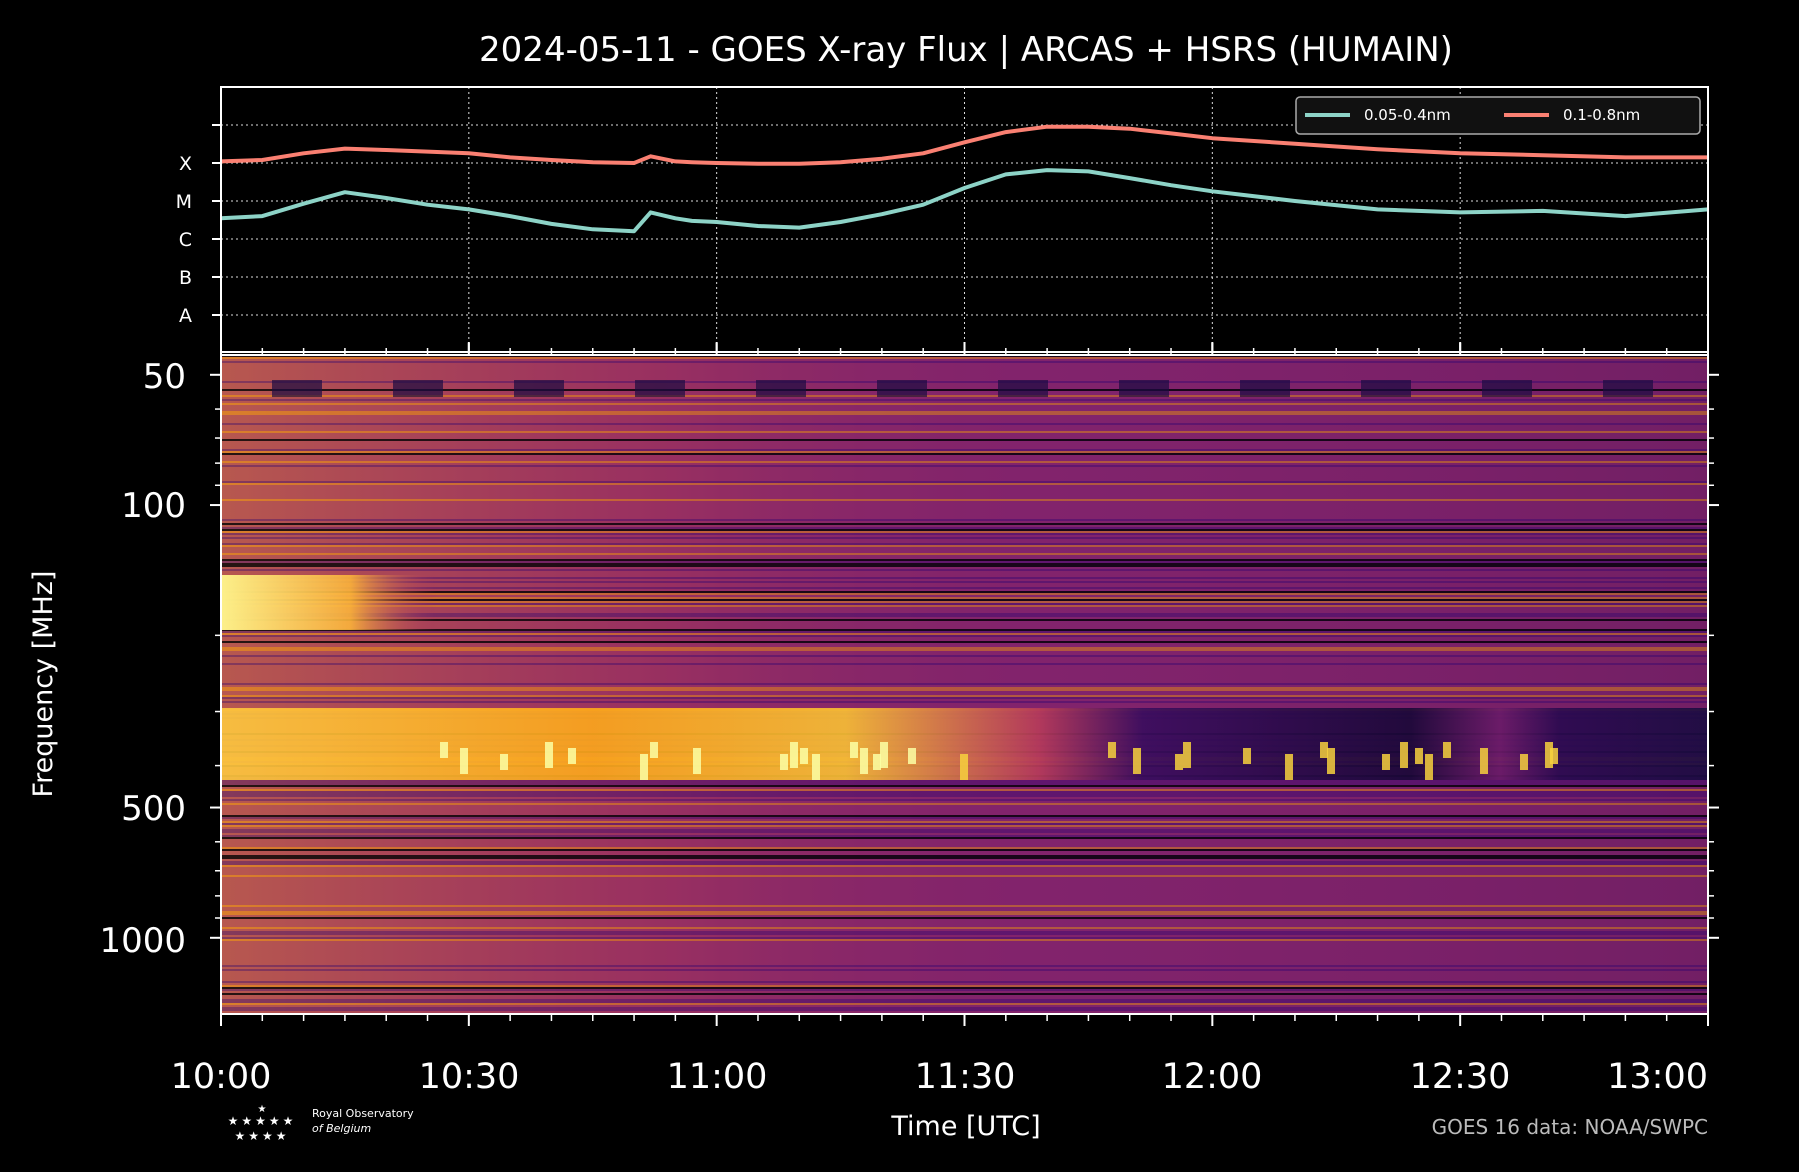  What do you see at coordinates (185, 278) in the screenshot?
I see `goes-class-label: B` at bounding box center [185, 278].